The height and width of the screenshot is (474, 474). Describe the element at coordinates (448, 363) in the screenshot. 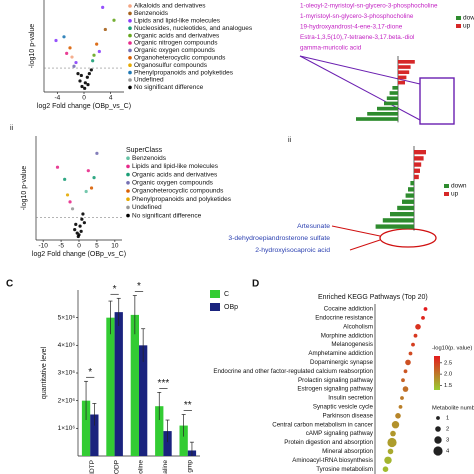

I see `colorbar-tick-label: 2.5` at that location.